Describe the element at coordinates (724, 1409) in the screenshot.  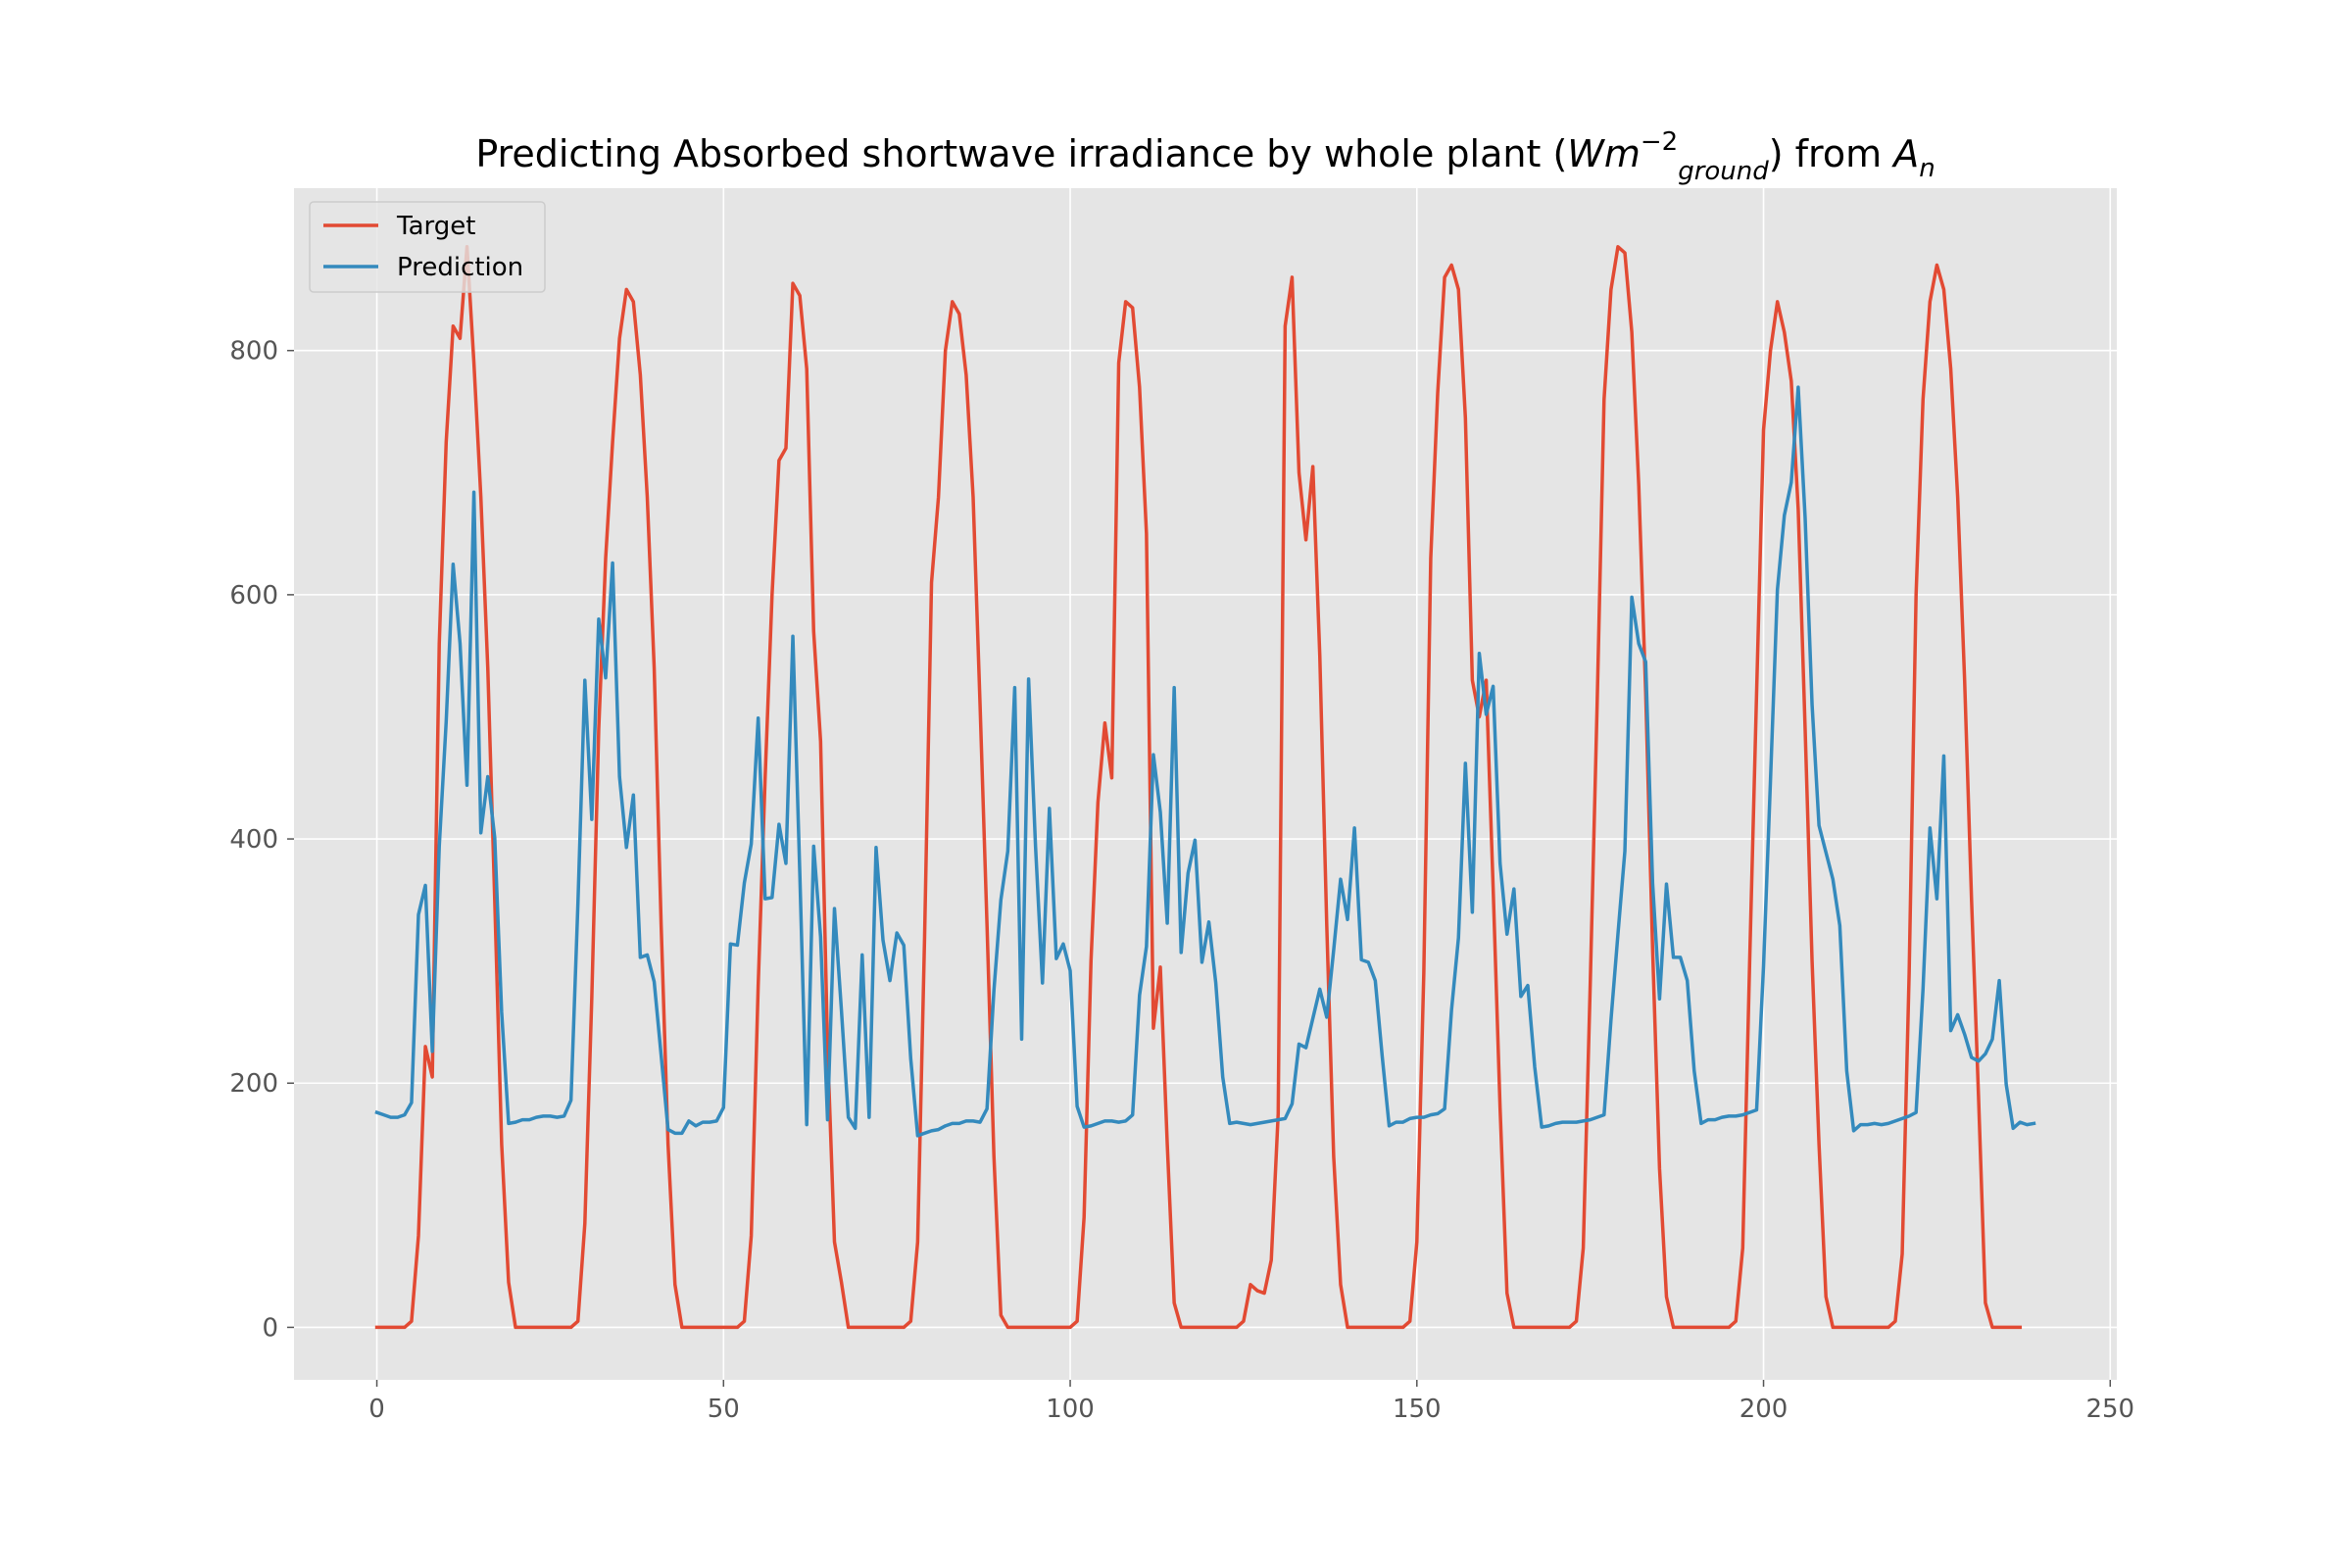
I see `x-tick-label: 50` at that location.